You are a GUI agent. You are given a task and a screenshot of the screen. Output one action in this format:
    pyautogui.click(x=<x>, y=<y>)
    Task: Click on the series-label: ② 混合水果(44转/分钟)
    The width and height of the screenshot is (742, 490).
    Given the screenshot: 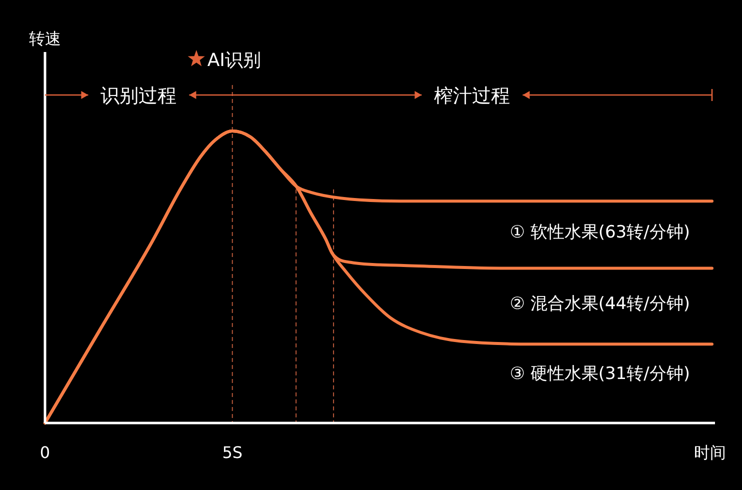 What is the action you would take?
    pyautogui.click(x=600, y=304)
    